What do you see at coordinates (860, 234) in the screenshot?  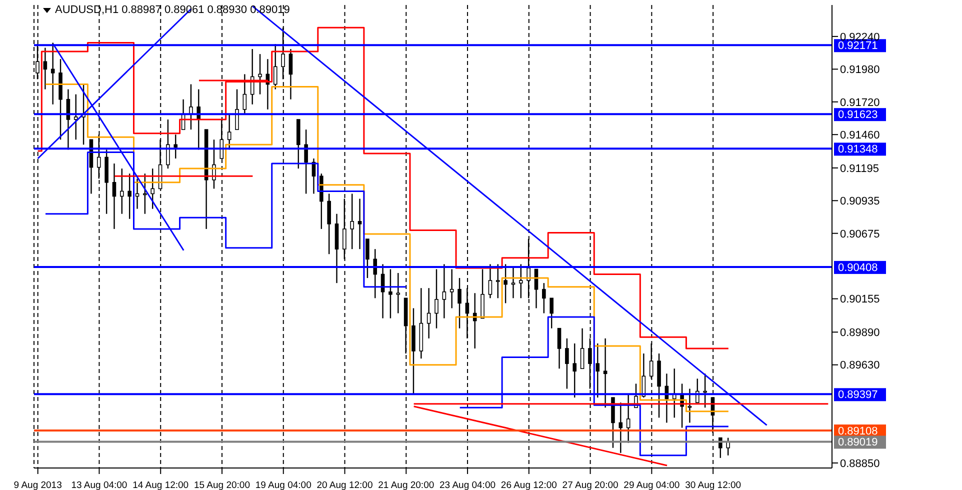 I see `y-tick-label: 0.90675` at bounding box center [860, 234].